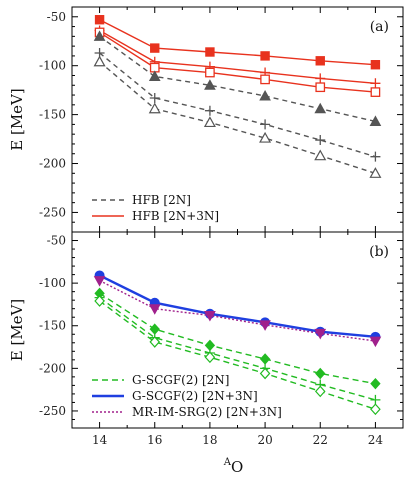 The height and width of the screenshot is (480, 411). I want to click on x-tick-label: 14, so click(100, 440).